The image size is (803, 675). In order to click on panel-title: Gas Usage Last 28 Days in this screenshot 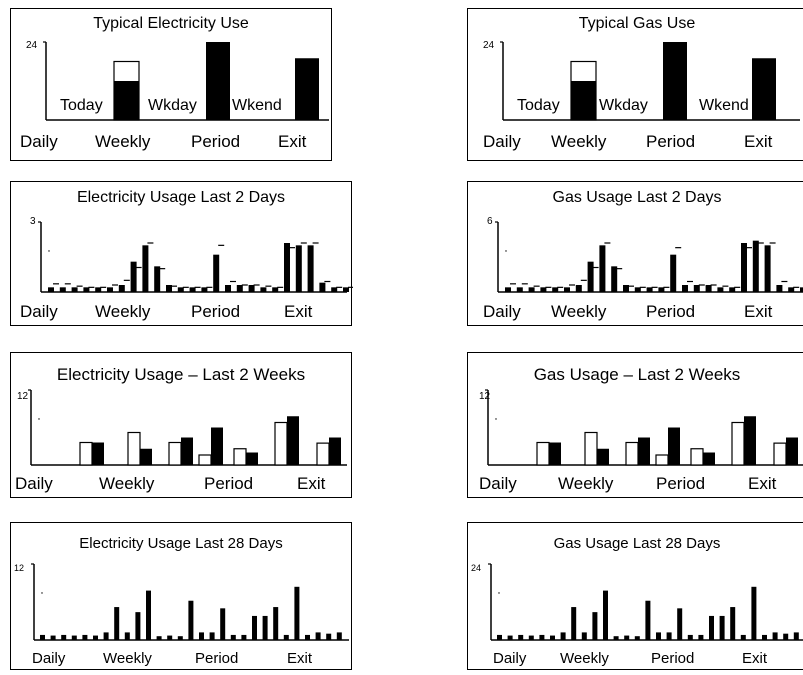, I will do `click(637, 543)`.